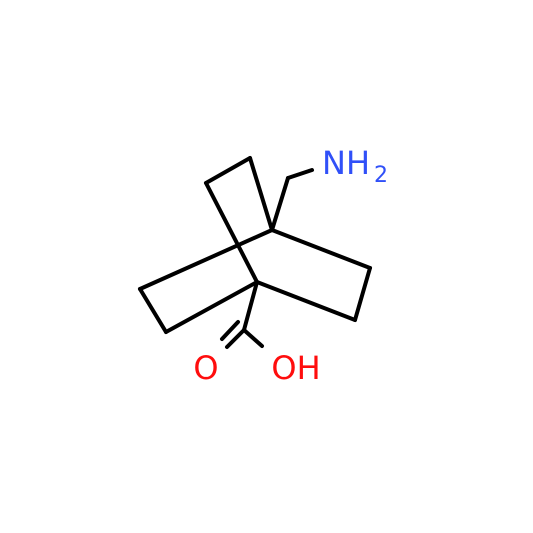  Describe the element at coordinates (346, 163) in the screenshot. I see `atom-label: NH` at that location.